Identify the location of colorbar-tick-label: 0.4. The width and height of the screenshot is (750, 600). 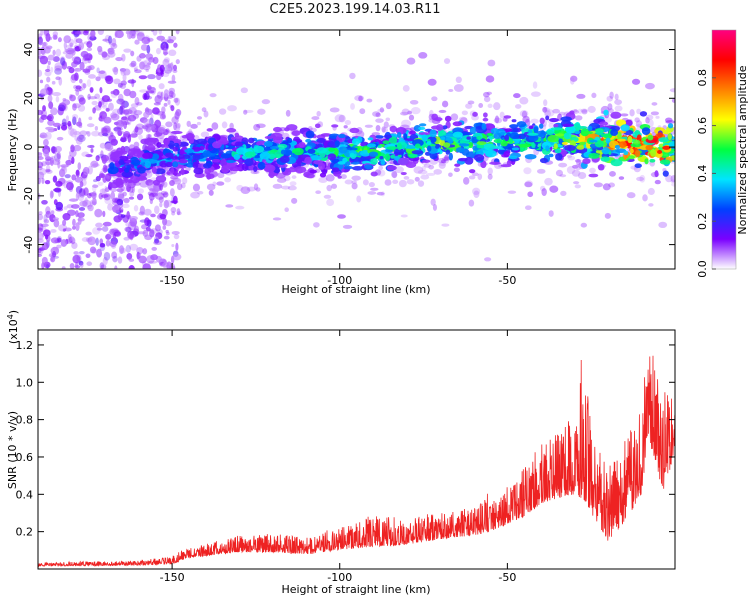
(702, 174).